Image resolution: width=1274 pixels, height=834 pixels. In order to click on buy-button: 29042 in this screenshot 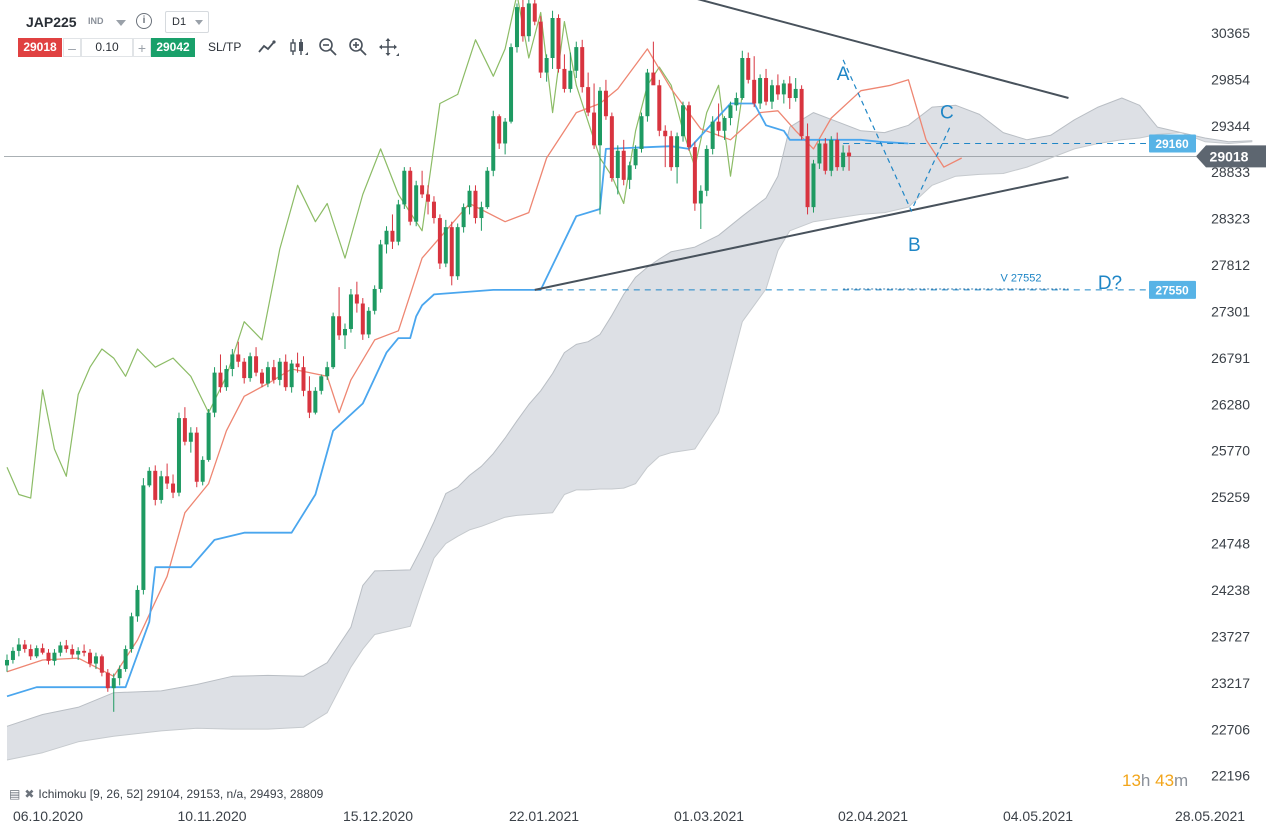, I will do `click(173, 47)`.